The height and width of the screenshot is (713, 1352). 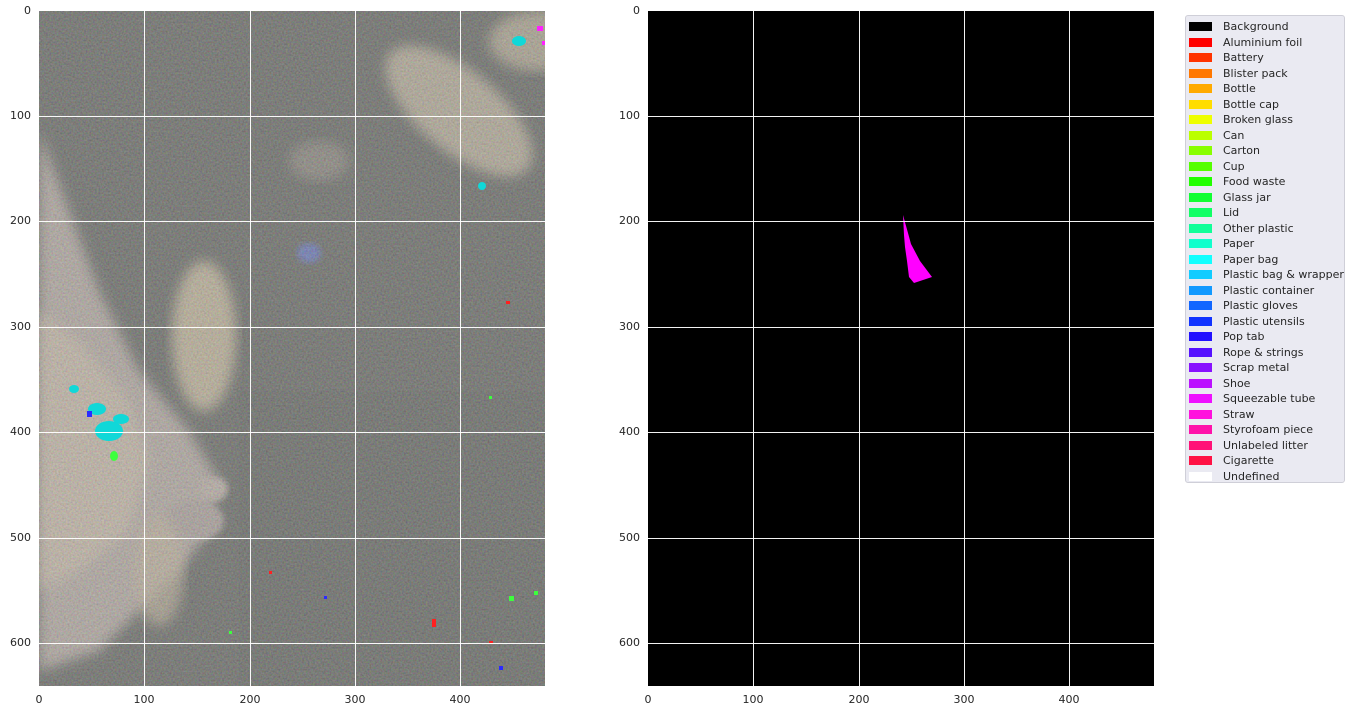 What do you see at coordinates (1255, 73) in the screenshot?
I see `legend-label: Blister pack` at bounding box center [1255, 73].